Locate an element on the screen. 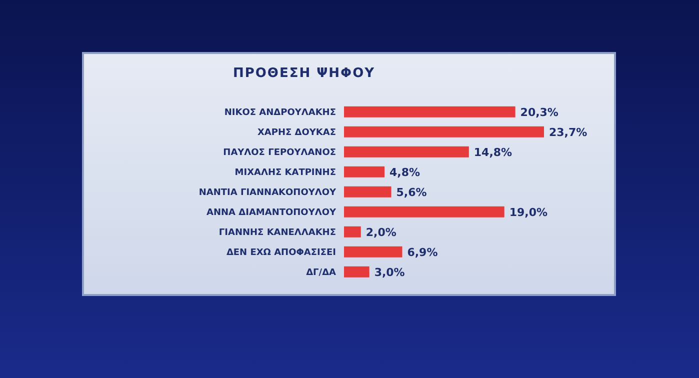 The image size is (699, 378). chart-title: ΠΡΟΘΕΣΗ ΨΗΦΟΥ is located at coordinates (304, 73).